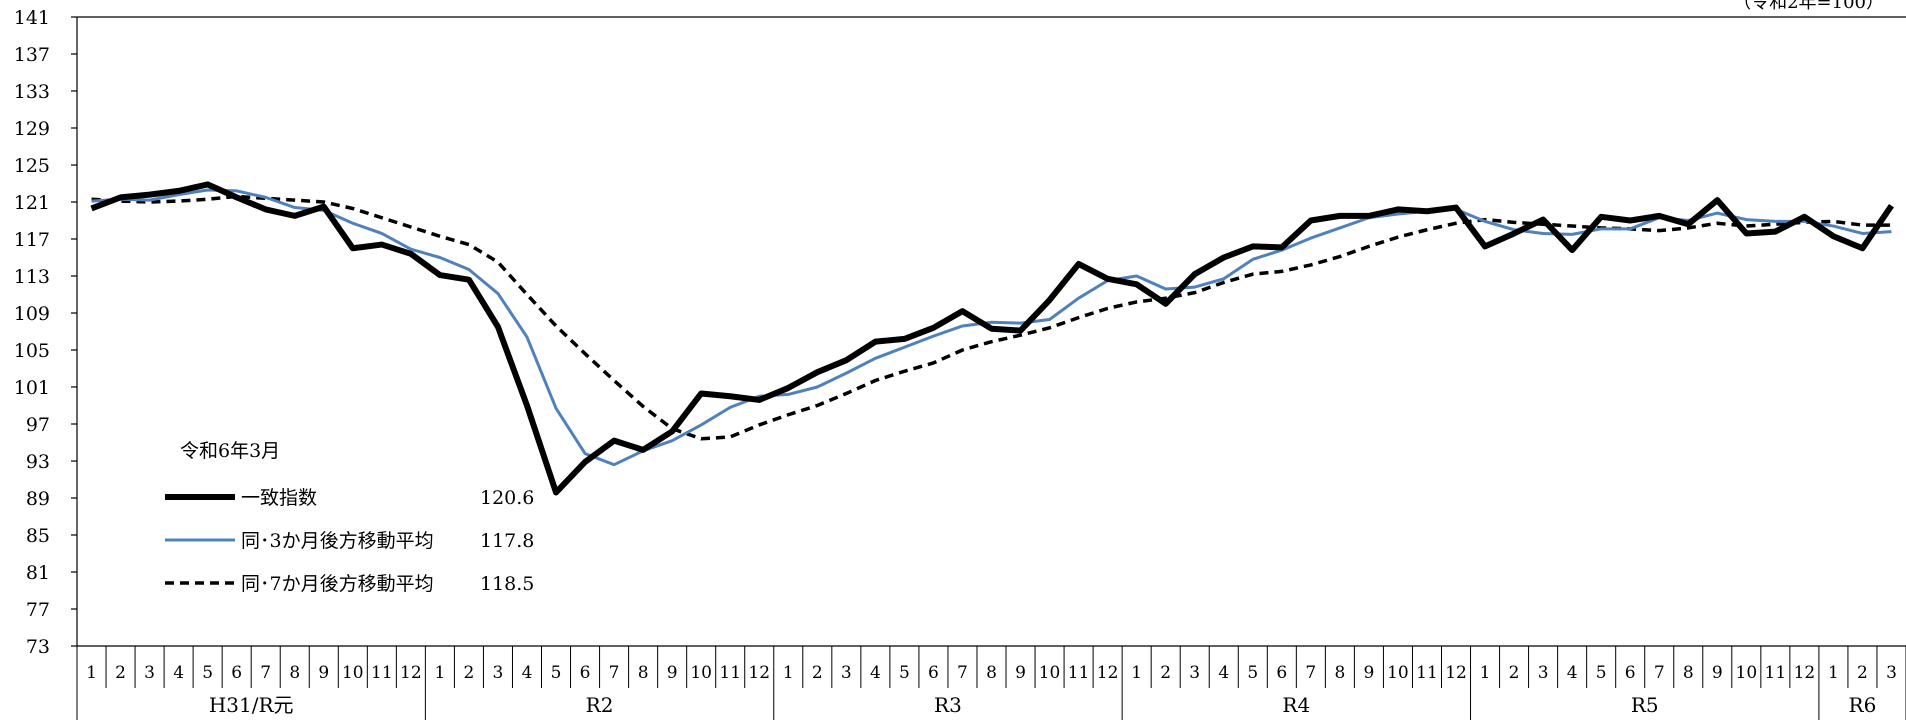 Image resolution: width=1906 pixels, height=720 pixels. What do you see at coordinates (32, 388) in the screenshot?
I see `y-tick-label: 101` at bounding box center [32, 388].